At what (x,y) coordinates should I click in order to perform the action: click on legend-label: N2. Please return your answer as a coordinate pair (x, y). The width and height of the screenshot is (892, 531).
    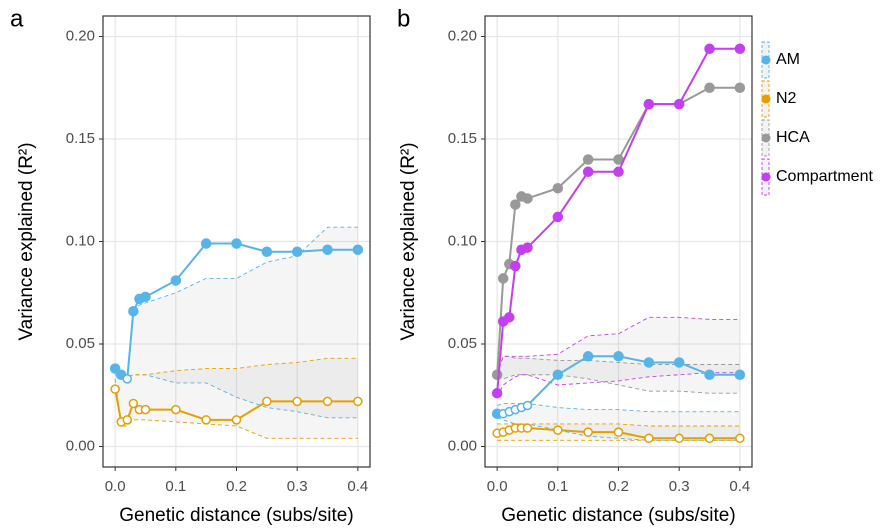
    Looking at the image, I should click on (786, 98).